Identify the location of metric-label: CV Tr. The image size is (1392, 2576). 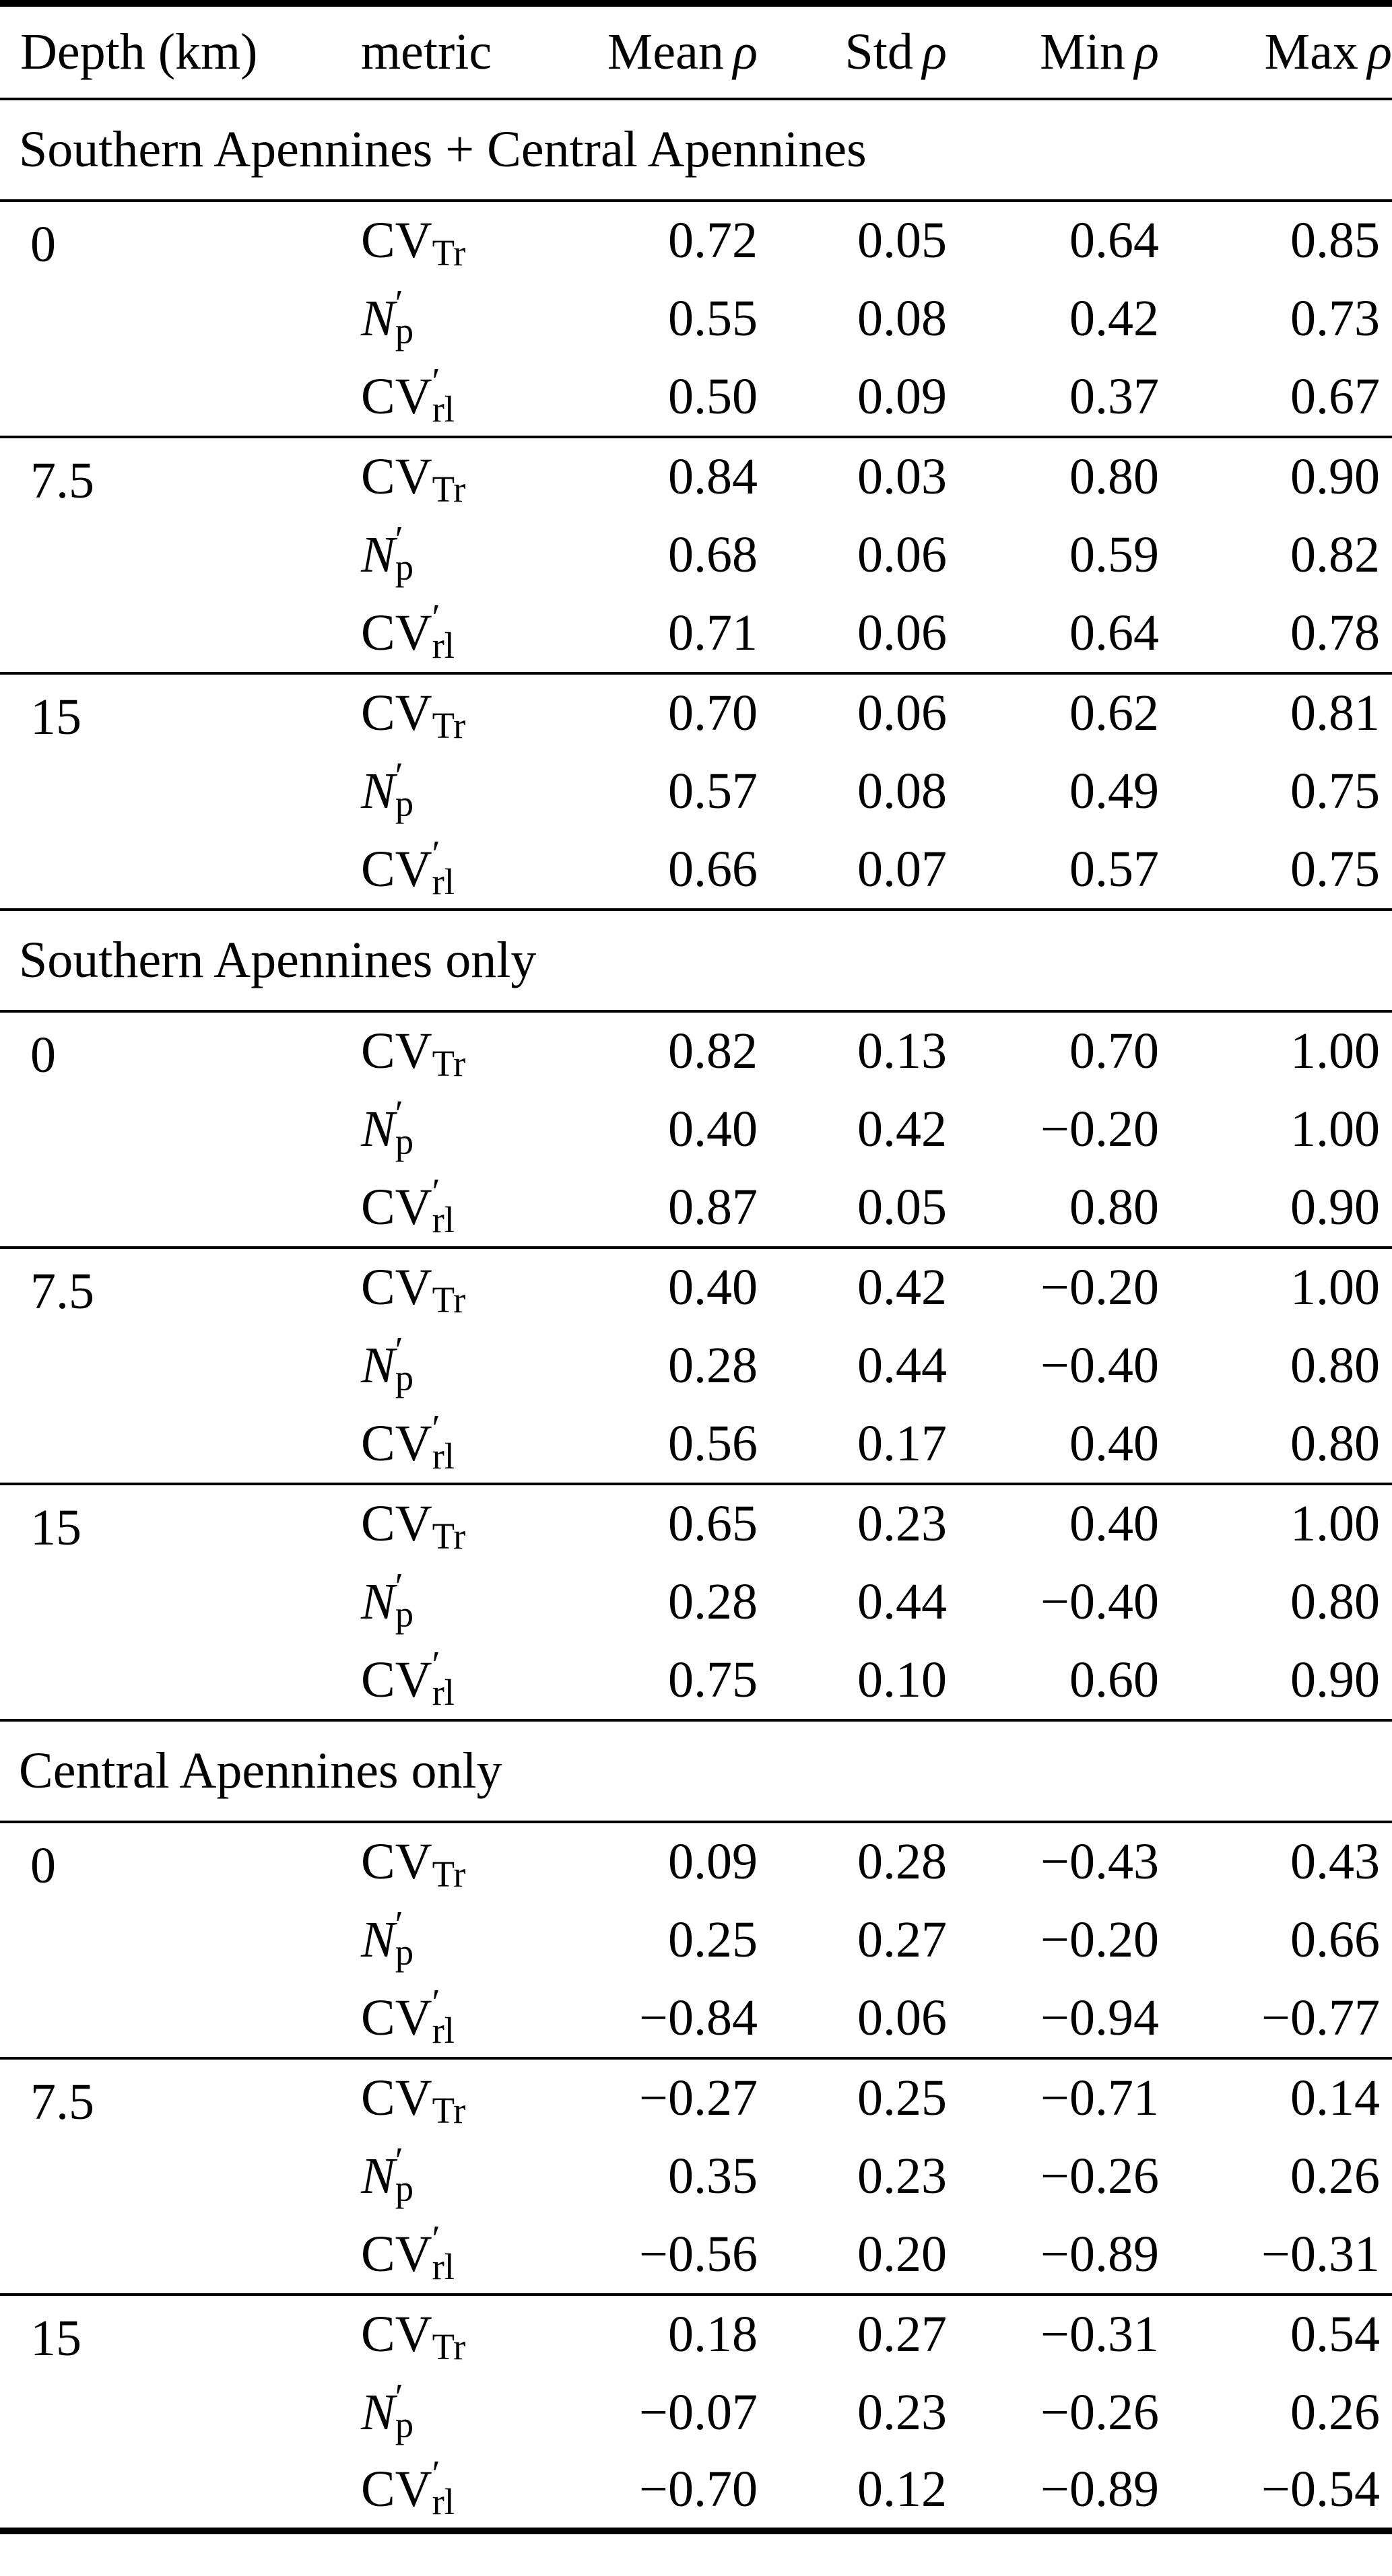
(413, 2337).